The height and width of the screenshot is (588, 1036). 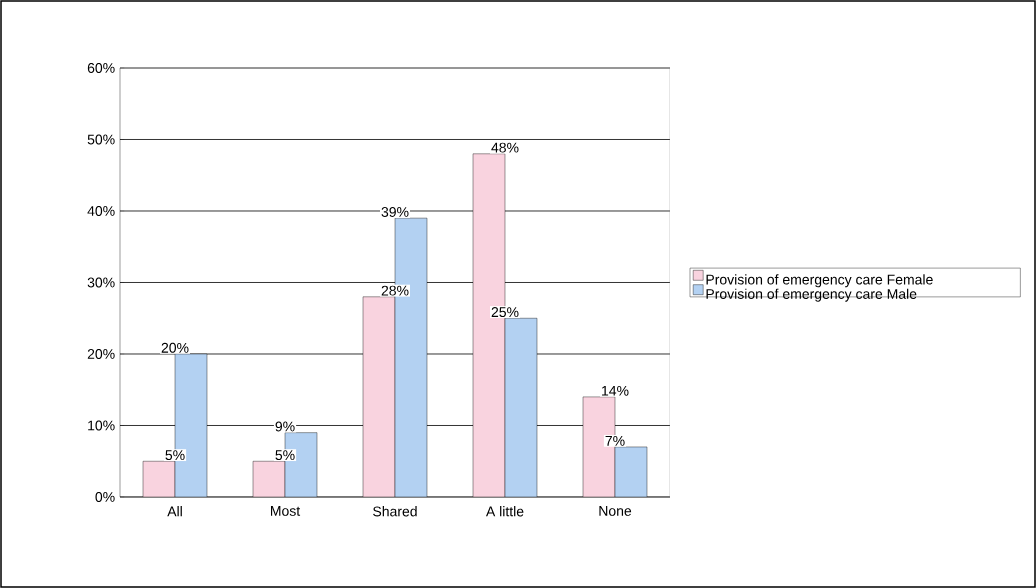 What do you see at coordinates (615, 511) in the screenshot?
I see `x-tick-label: None` at bounding box center [615, 511].